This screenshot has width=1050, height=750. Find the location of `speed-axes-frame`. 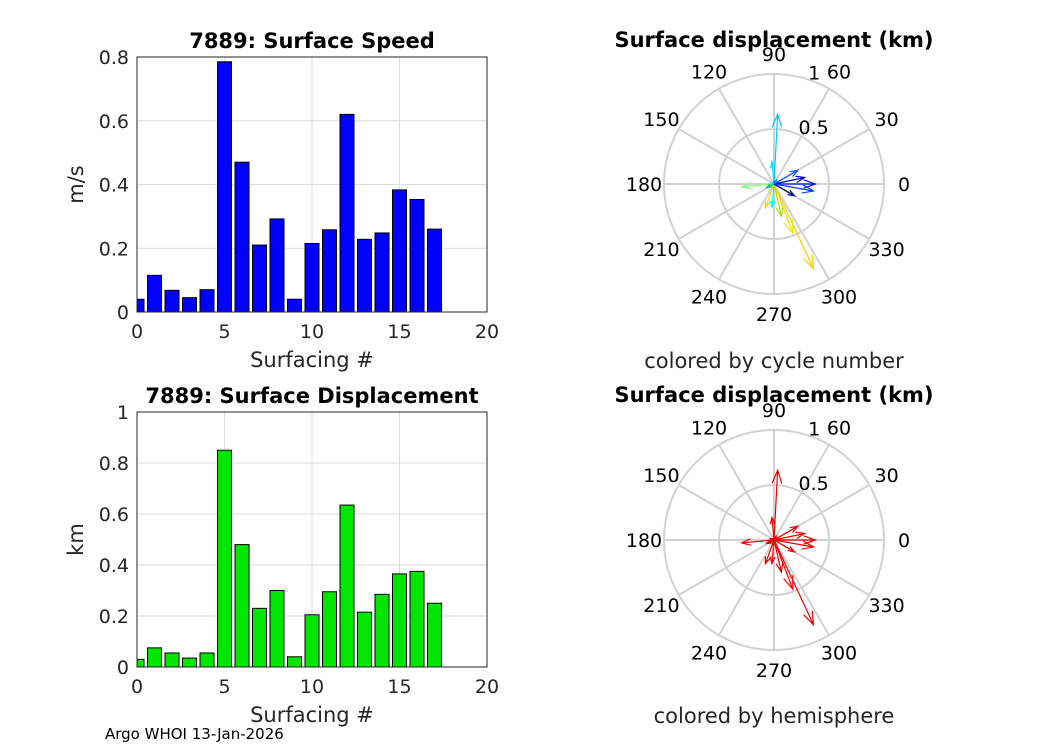

speed-axes-frame is located at coordinates (312, 184).